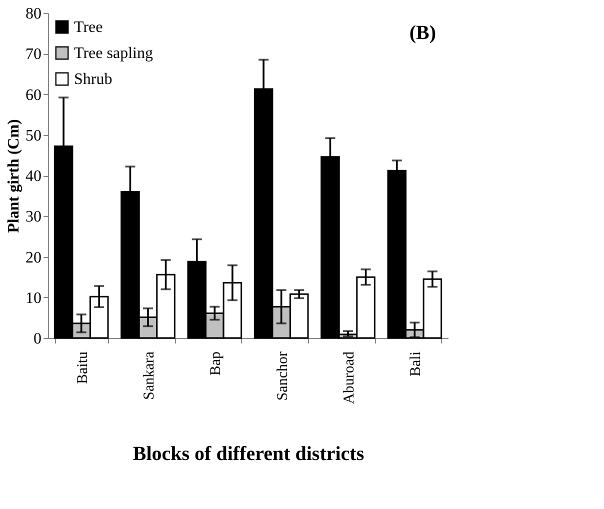  What do you see at coordinates (14, 176) in the screenshot?
I see `y-axis-title: Plant girth (Cm)` at bounding box center [14, 176].